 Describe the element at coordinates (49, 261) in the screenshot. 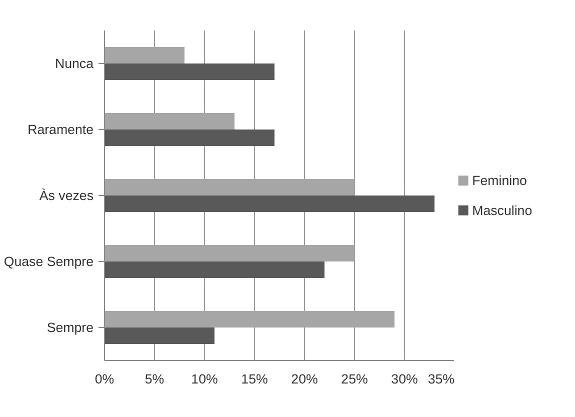

I see `y-tick-label: Quase Sempre` at that location.